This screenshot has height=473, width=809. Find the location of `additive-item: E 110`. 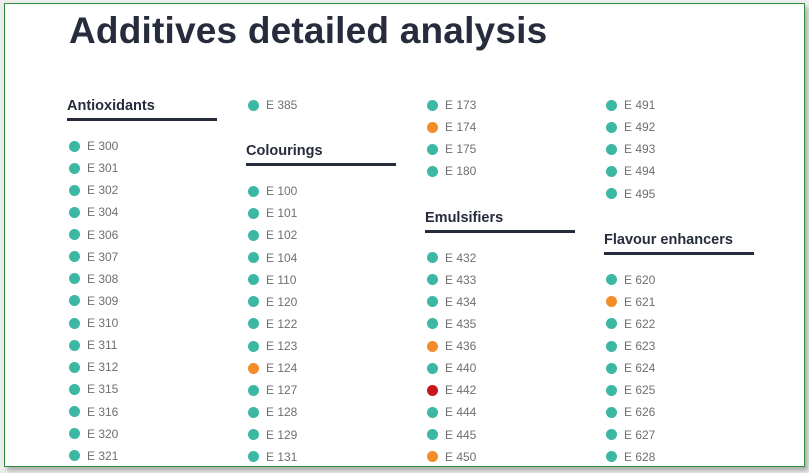

additive-item: E 110 is located at coordinates (322, 280).